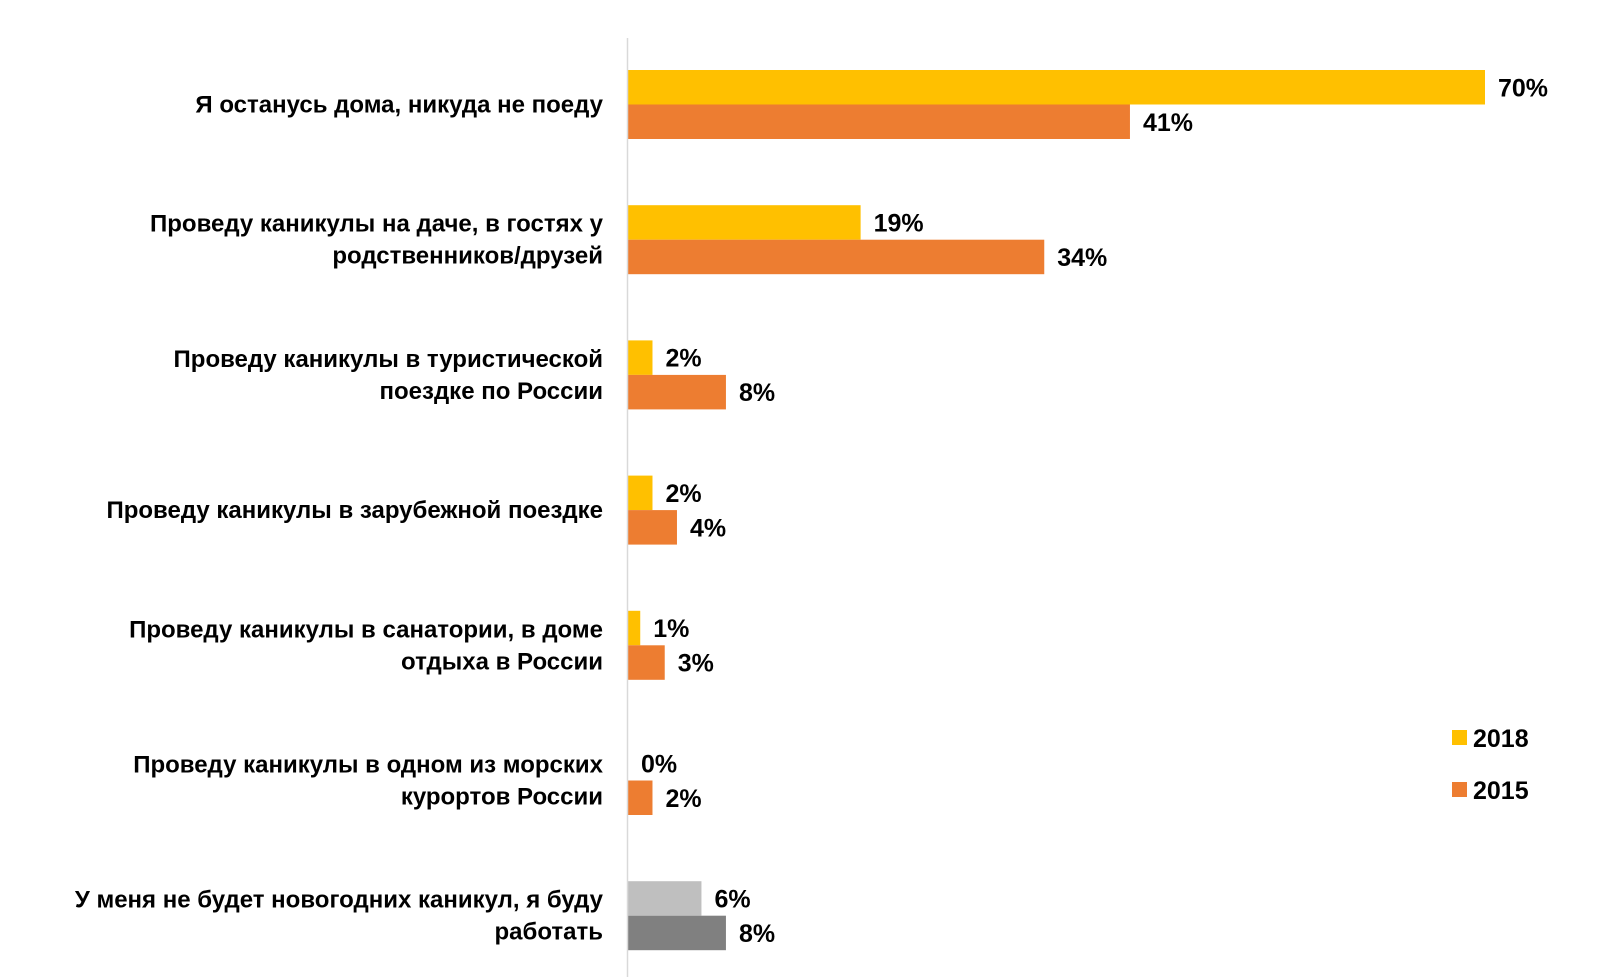 The height and width of the screenshot is (977, 1601). Describe the element at coordinates (368, 765) in the screenshot. I see `category-label-line: Проведу каникулы в одном из морских` at that location.